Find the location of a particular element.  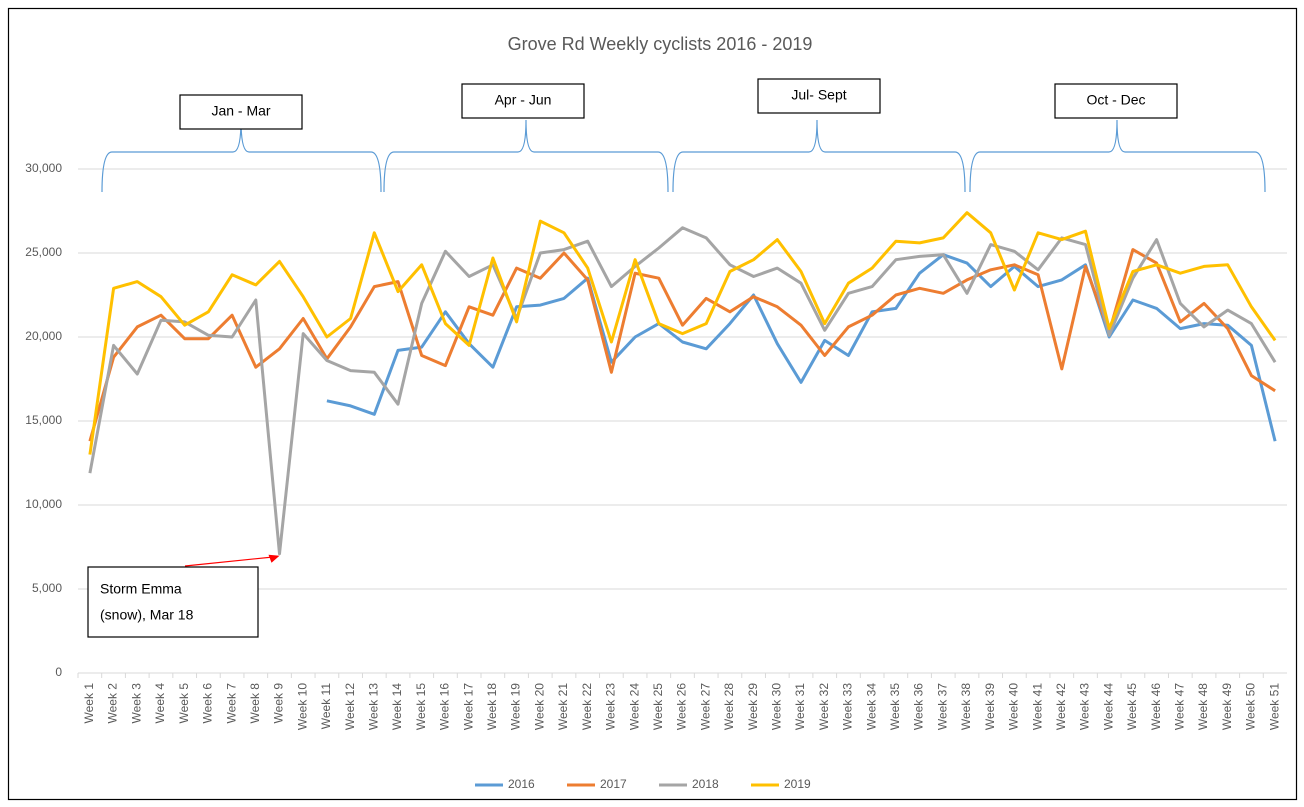

x-tick-label: Week 6 is located at coordinates (208, 703).